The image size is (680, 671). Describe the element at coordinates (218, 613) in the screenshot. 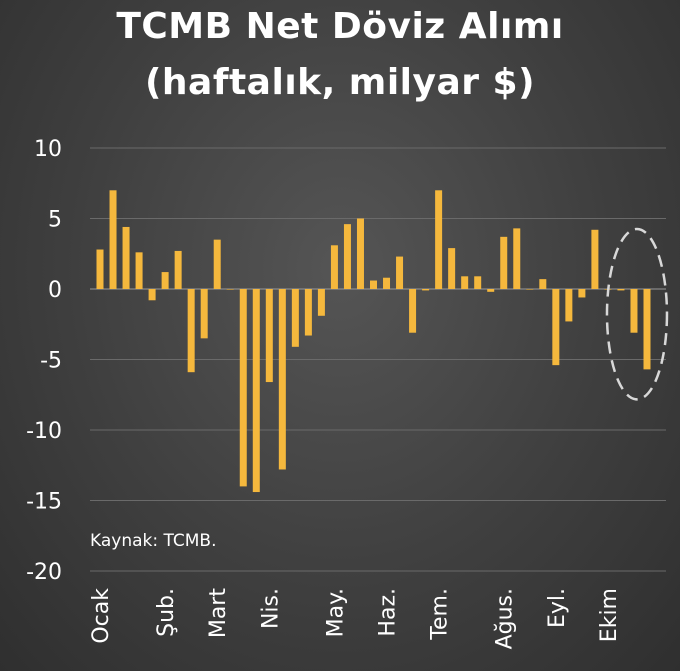

I see `x-tick-label: Mart` at that location.